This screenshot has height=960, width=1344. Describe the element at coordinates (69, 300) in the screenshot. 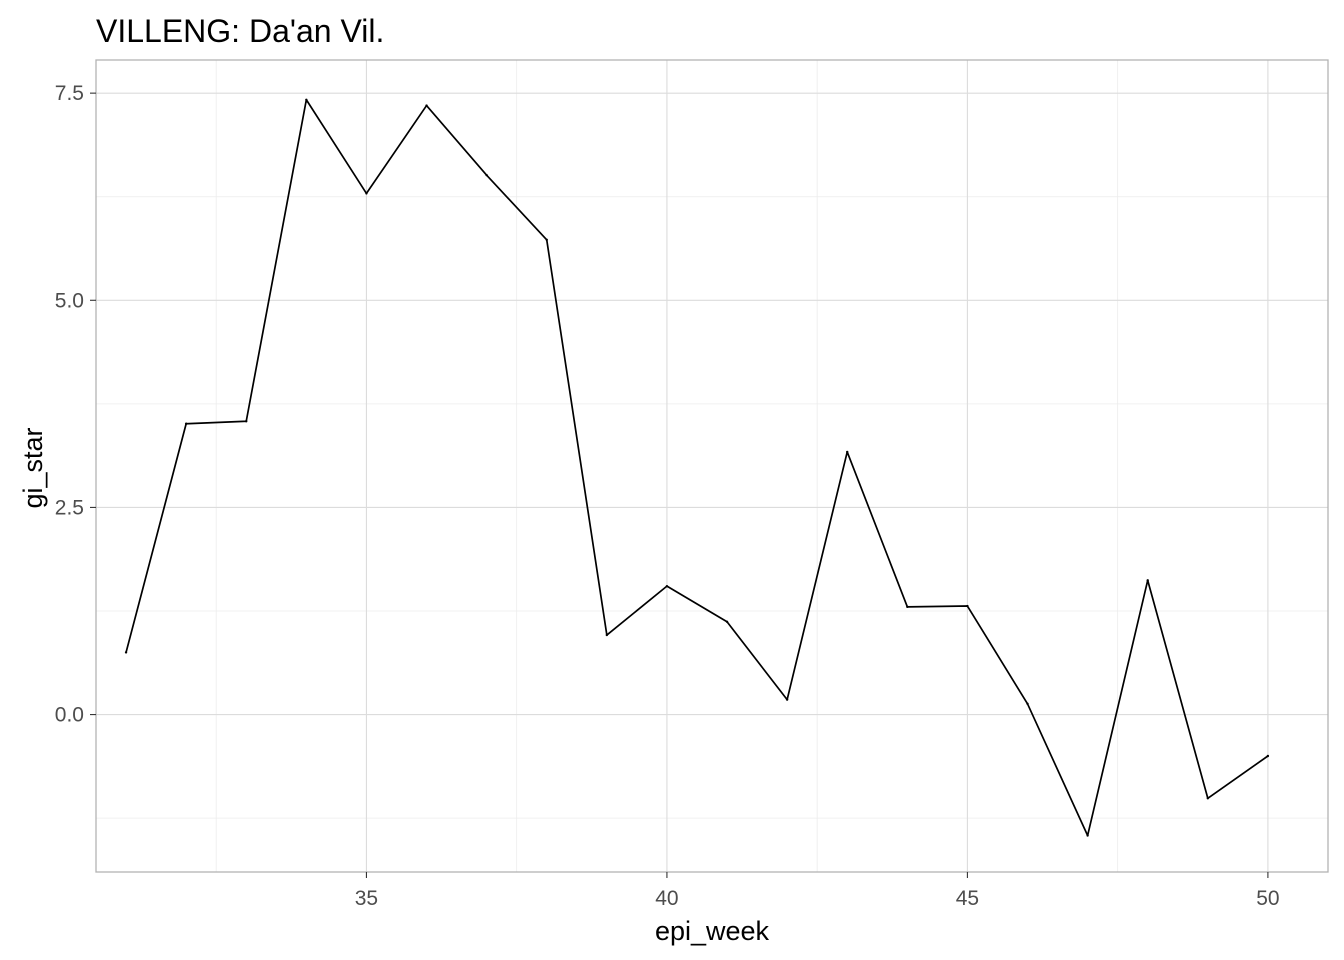

I see `y-tick-label: 5.0` at that location.